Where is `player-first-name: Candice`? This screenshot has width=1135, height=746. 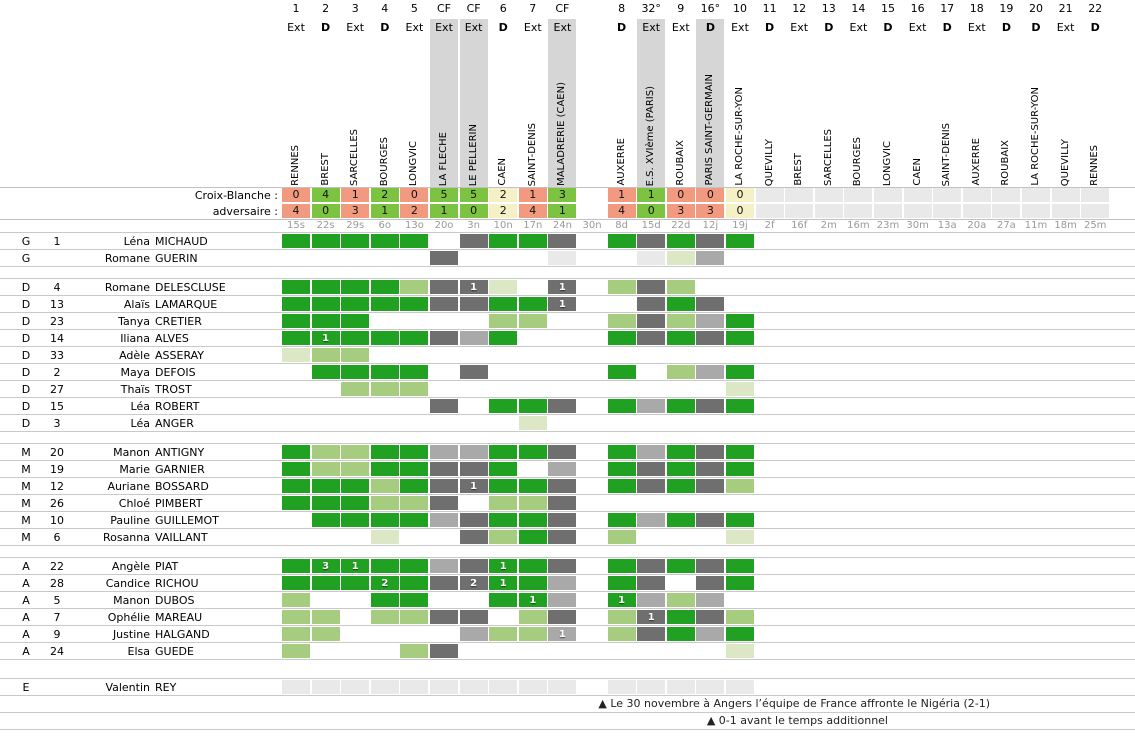
player-first-name: Candice is located at coordinates (127, 583).